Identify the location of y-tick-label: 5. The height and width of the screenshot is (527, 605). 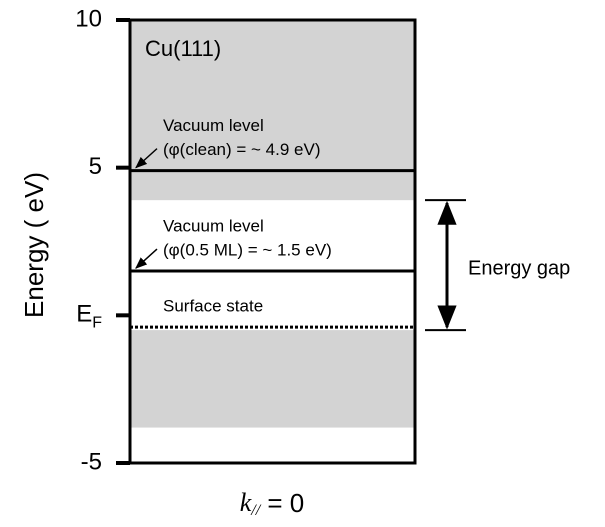
(95, 166).